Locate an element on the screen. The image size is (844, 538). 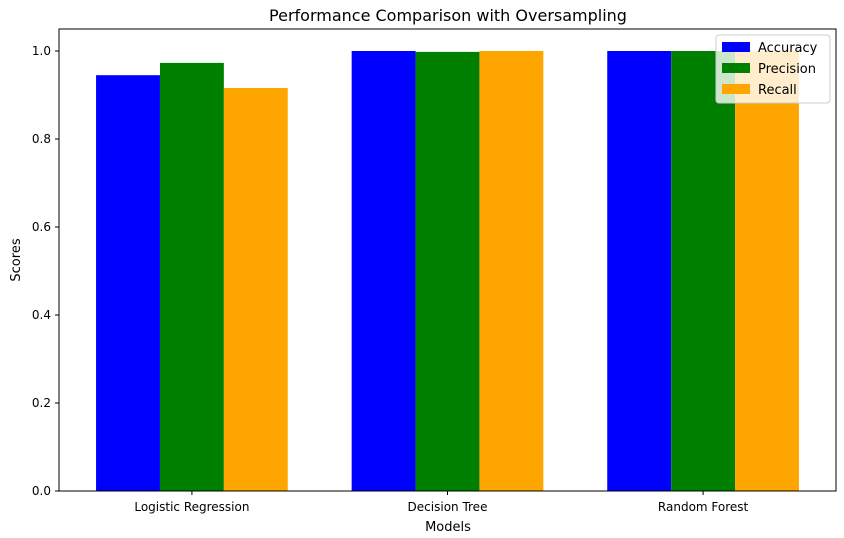
legend: Accuracy Precision Recall is located at coordinates (773, 69).